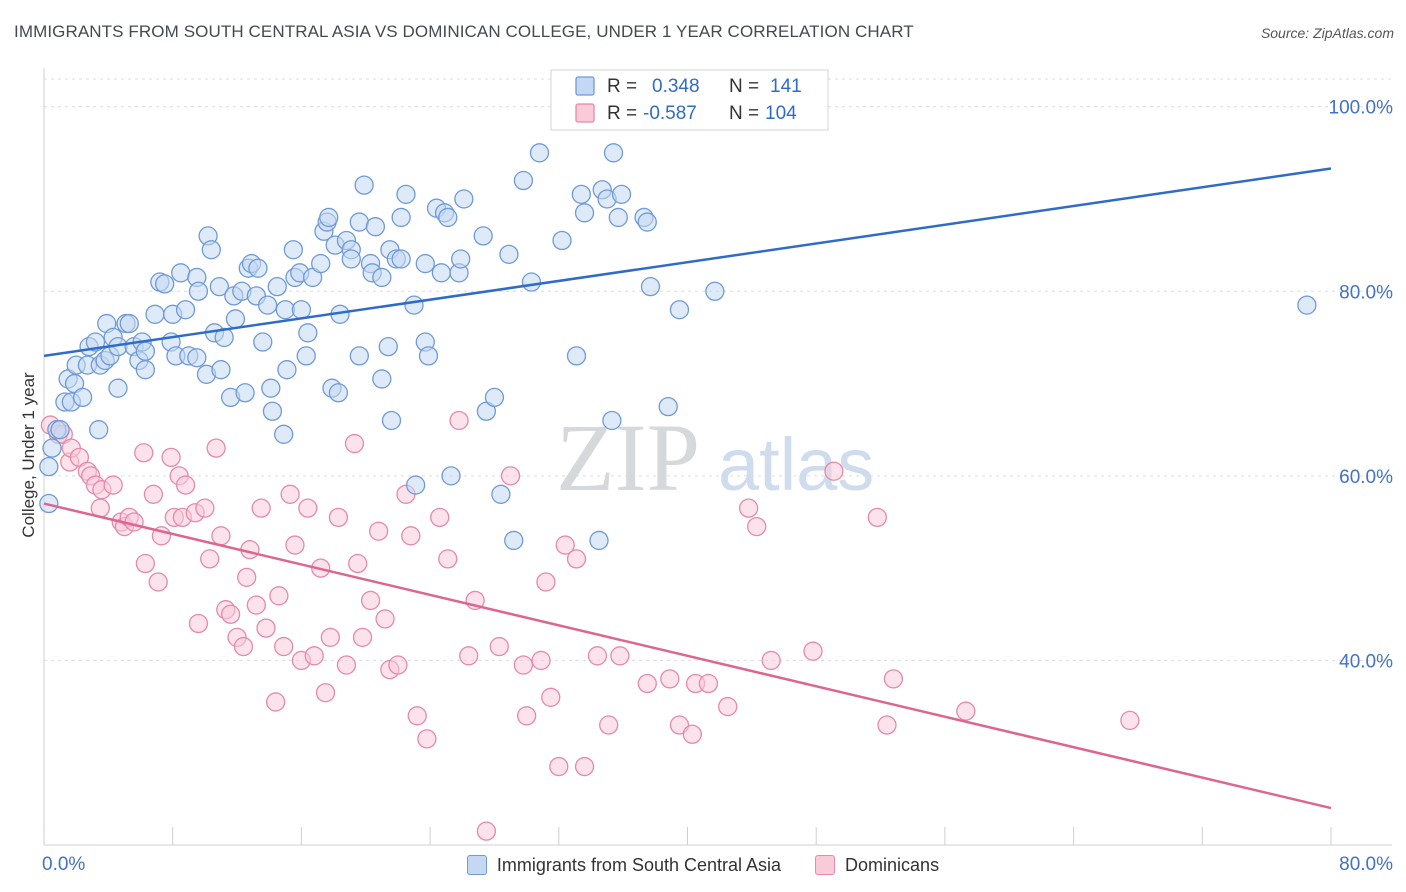 The height and width of the screenshot is (892, 1406). I want to click on chart-source: Source: ZipAtlas.com, so click(1327, 33).